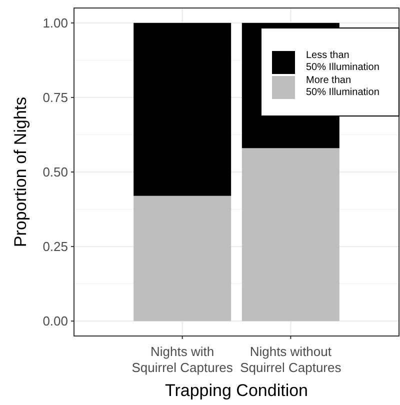 The width and height of the screenshot is (400, 405). What do you see at coordinates (55, 22) in the screenshot?
I see `y-tick-label: 1.00` at bounding box center [55, 22].